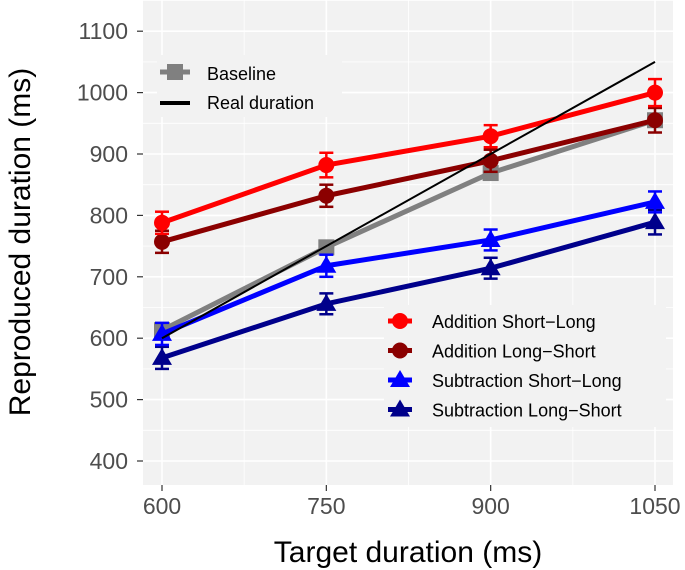 This screenshot has height=570, width=685. Describe the element at coordinates (326, 506) in the screenshot. I see `x-tick-label: 750` at that location.